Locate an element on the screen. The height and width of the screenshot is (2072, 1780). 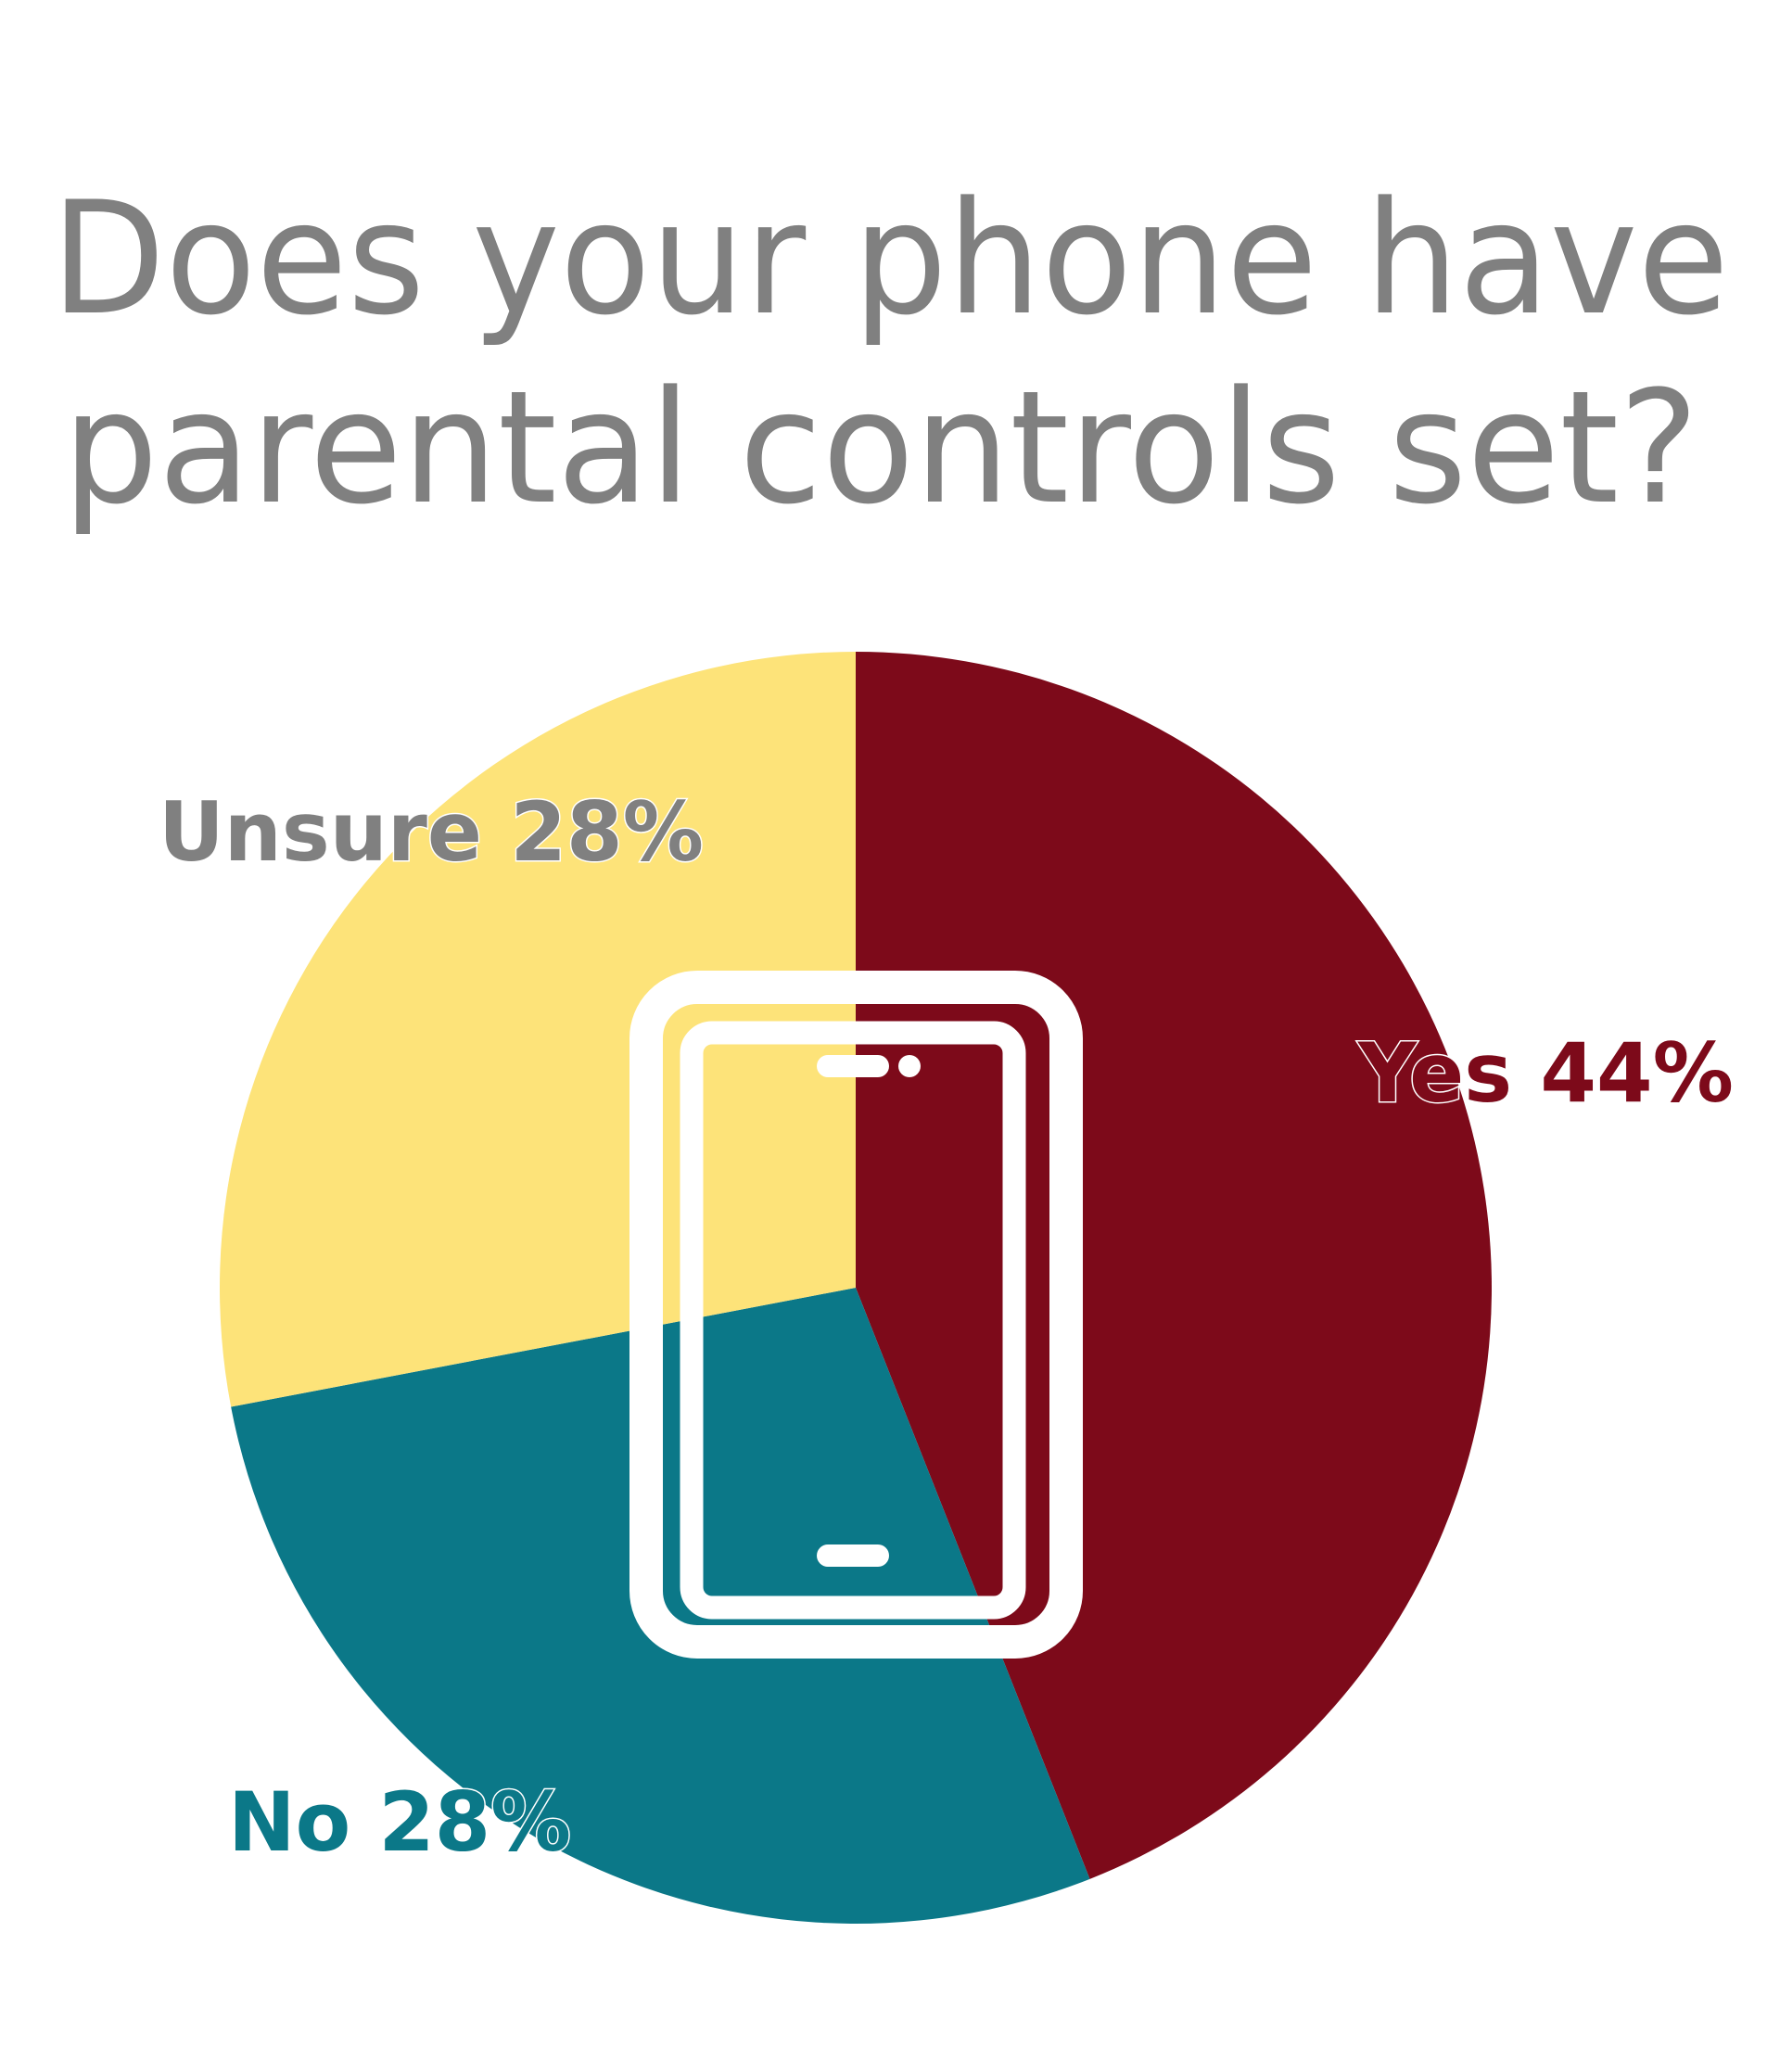
chart-title-line-2: parental controls set? is located at coordinates (881, 448).